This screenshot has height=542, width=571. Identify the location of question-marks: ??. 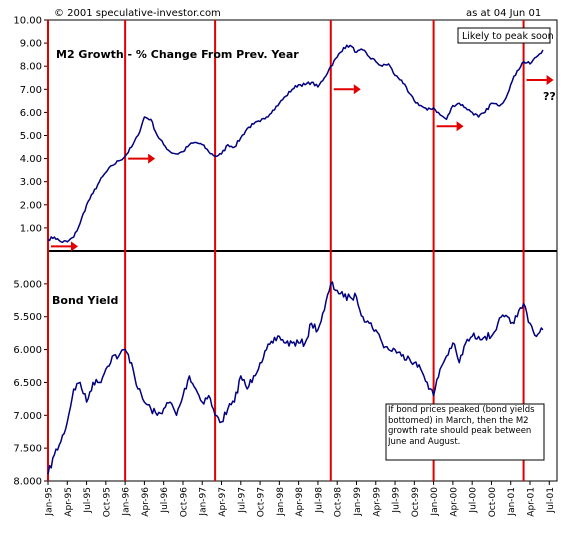
(549, 96).